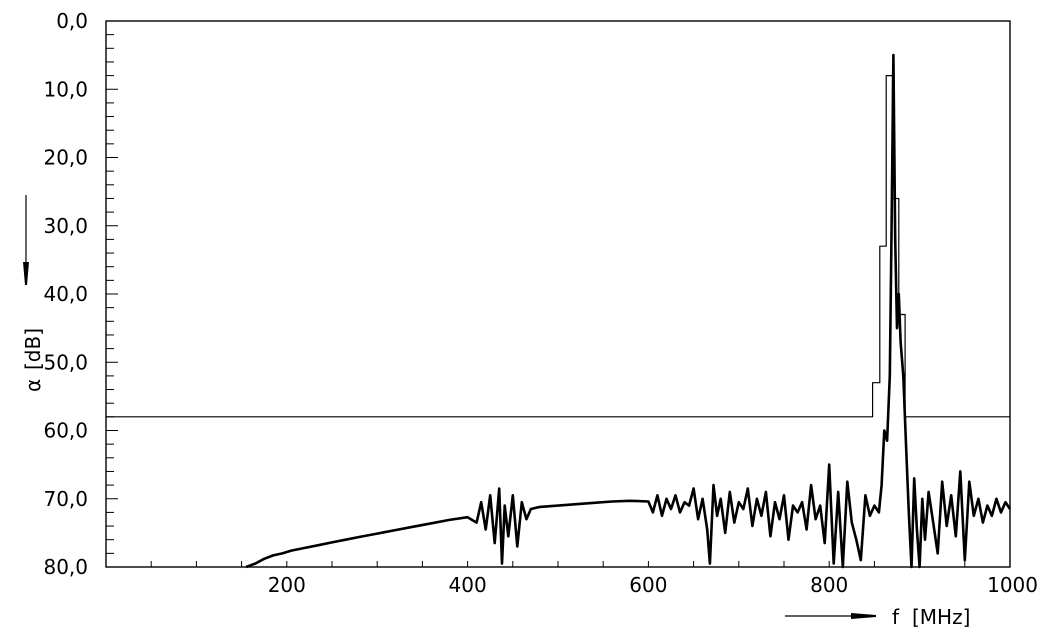 Image resolution: width=1044 pixels, height=637 pixels. I want to click on y-tick-label: 30,0, so click(65, 226).